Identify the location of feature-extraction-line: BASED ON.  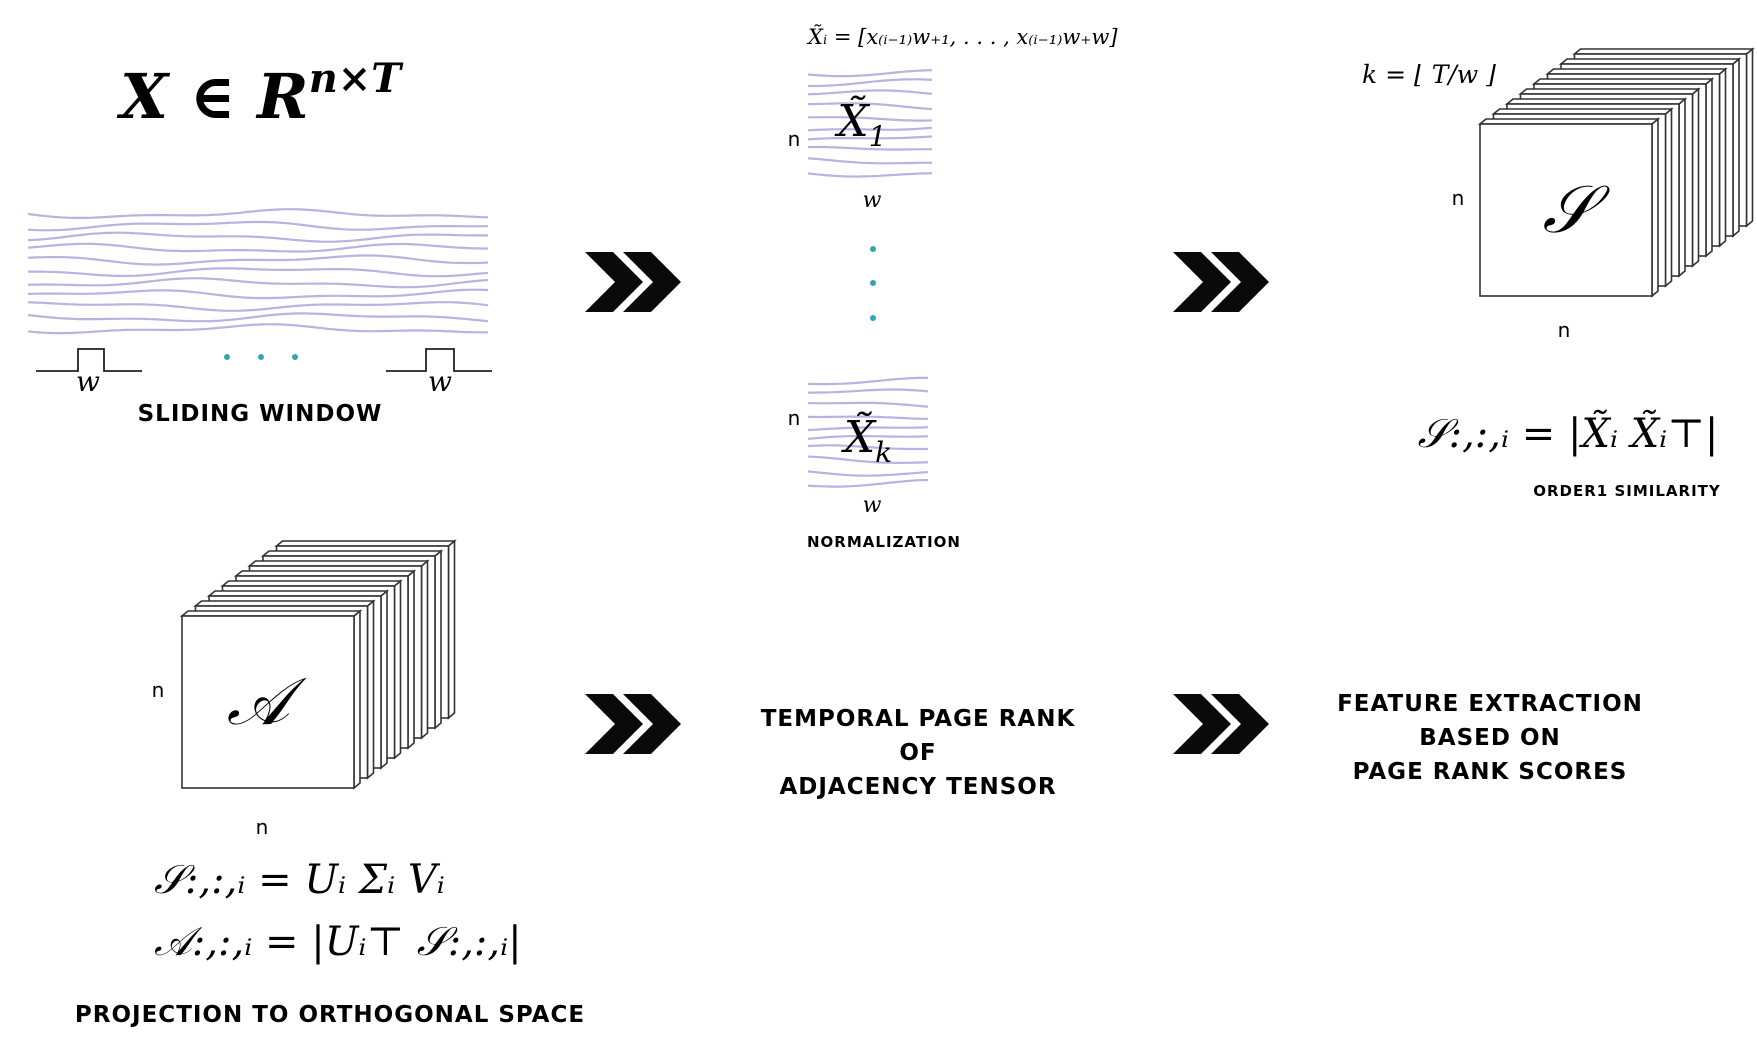
(1490, 738).